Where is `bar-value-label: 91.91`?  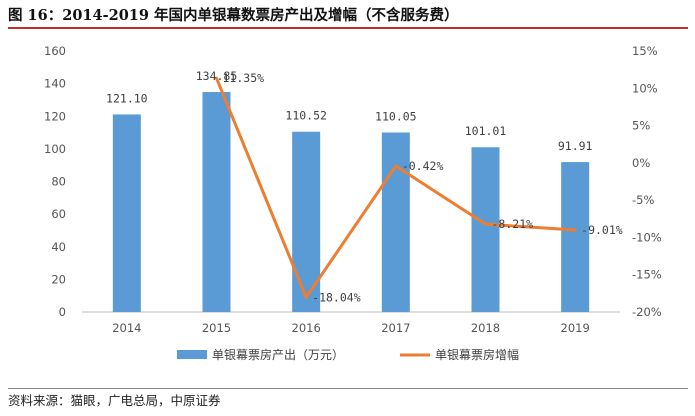 bar-value-label: 91.91 is located at coordinates (575, 146).